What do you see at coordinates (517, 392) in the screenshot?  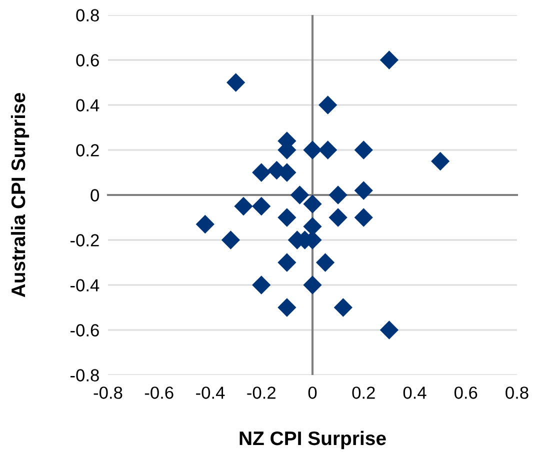 I see `x-tick-label: 0.8` at bounding box center [517, 392].